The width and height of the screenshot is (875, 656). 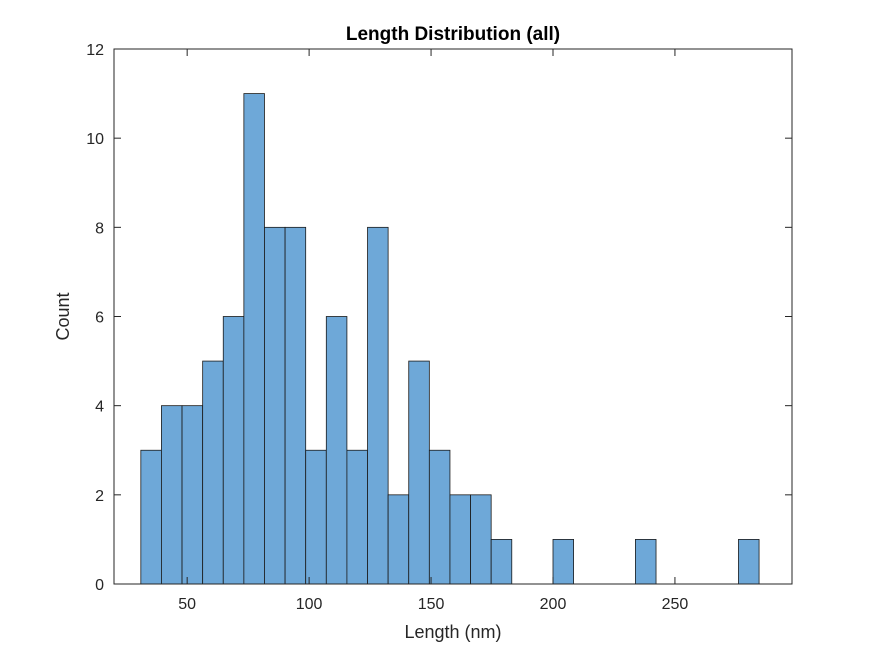 What do you see at coordinates (187, 604) in the screenshot?
I see `x-tick-label: 50` at bounding box center [187, 604].